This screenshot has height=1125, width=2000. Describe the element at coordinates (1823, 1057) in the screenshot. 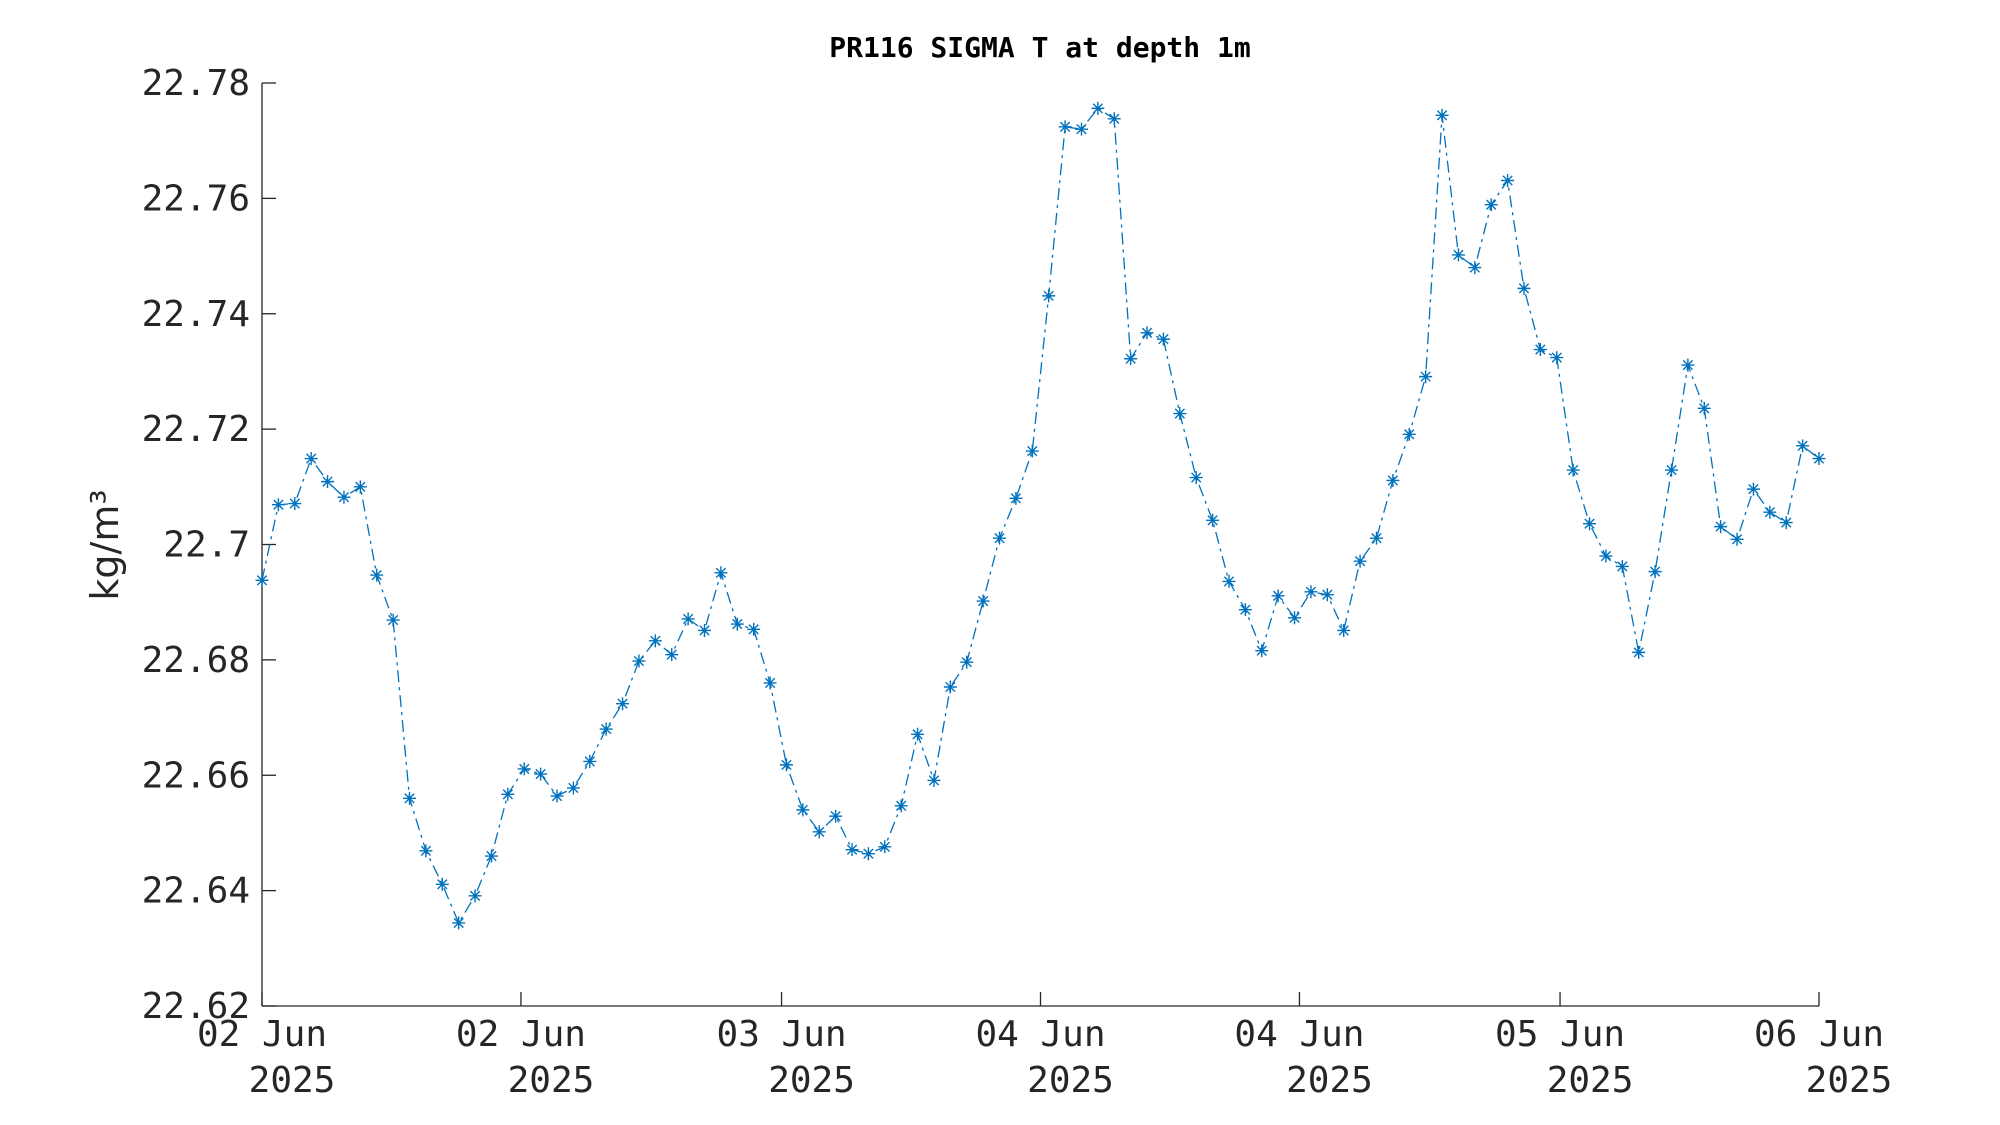

I see `x-tick-label: 06 Jun 2025` at that location.